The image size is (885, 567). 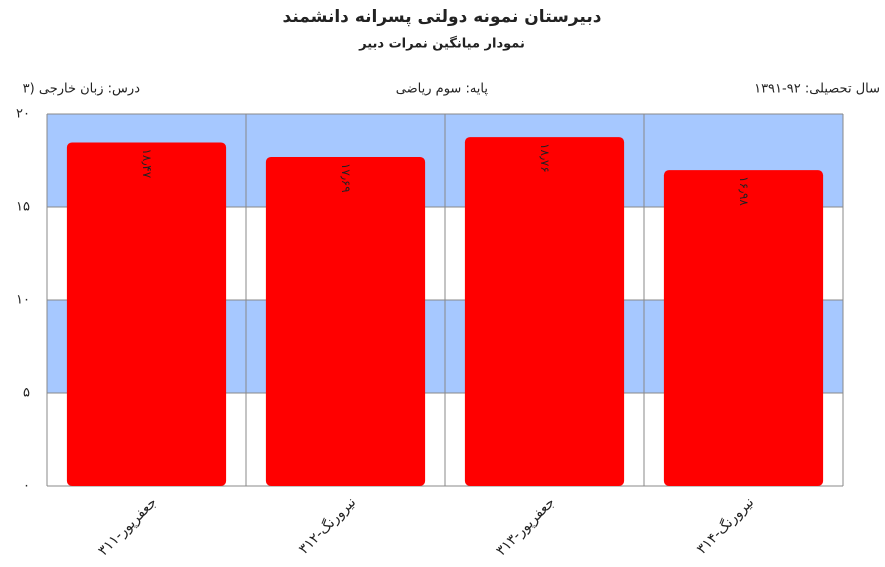 I want to click on x-tick-label: نیرورنگ-۳۱۴, so click(x=725, y=526).